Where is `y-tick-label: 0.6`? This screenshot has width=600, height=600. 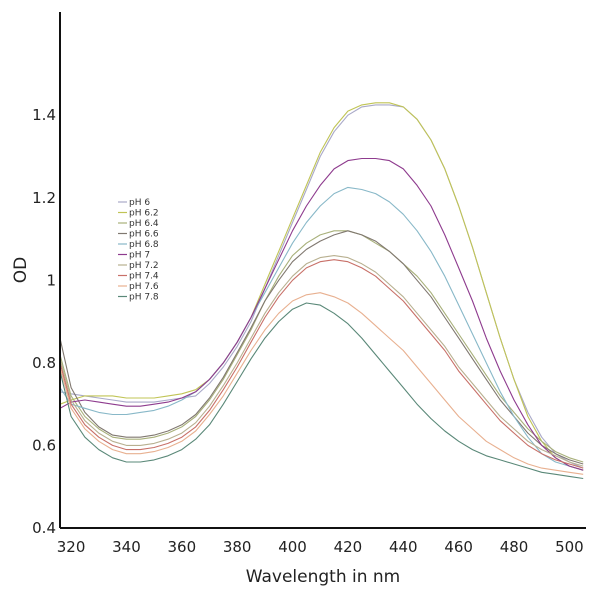
y-tick-label: 0.6 is located at coordinates (44, 445).